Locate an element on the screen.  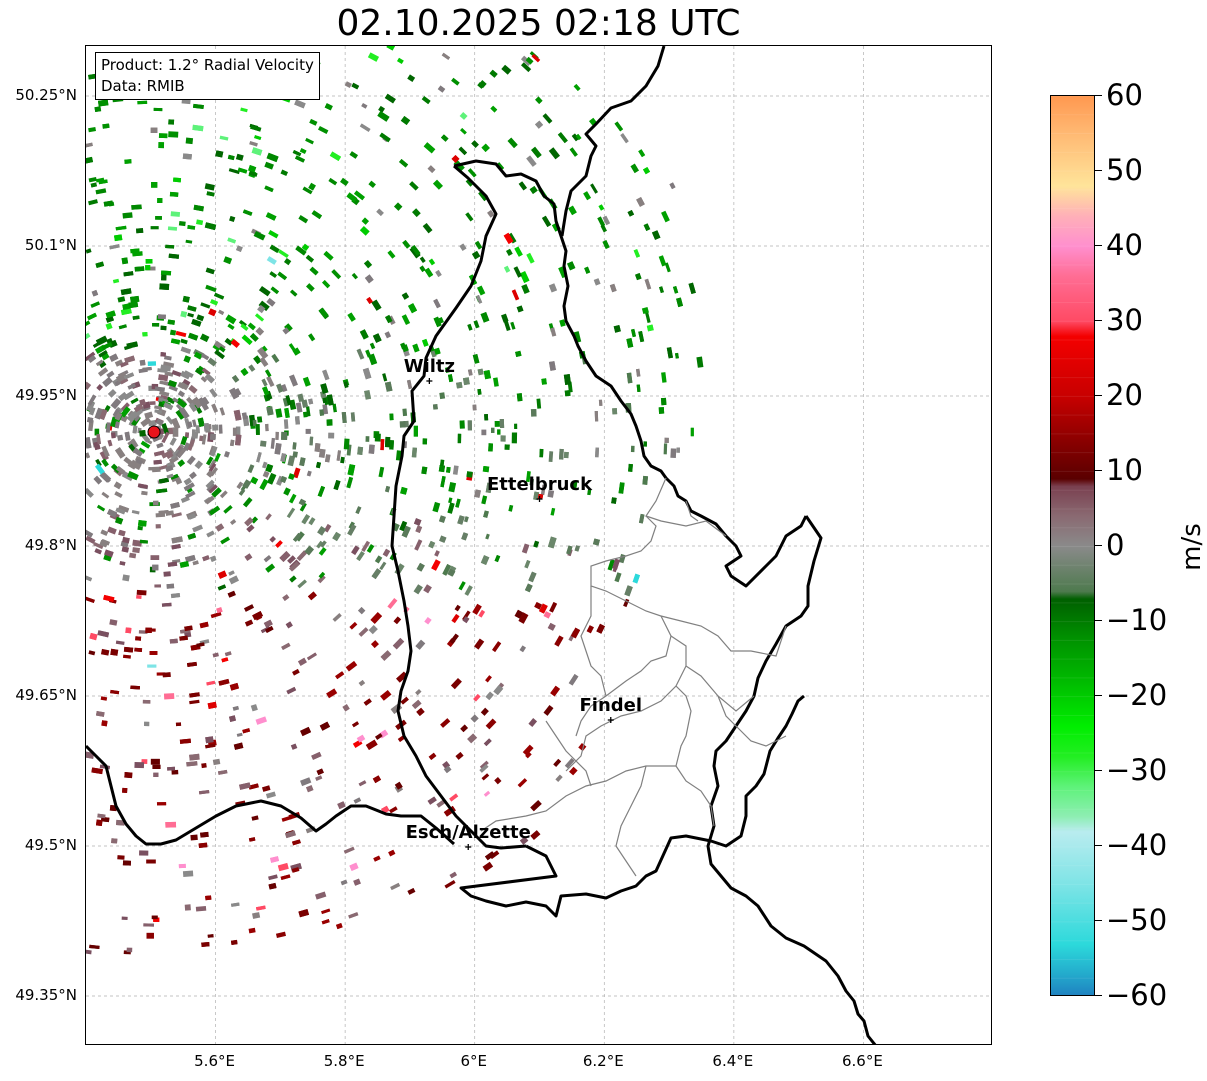
city-marker: Wiltz is located at coordinates (429, 370).